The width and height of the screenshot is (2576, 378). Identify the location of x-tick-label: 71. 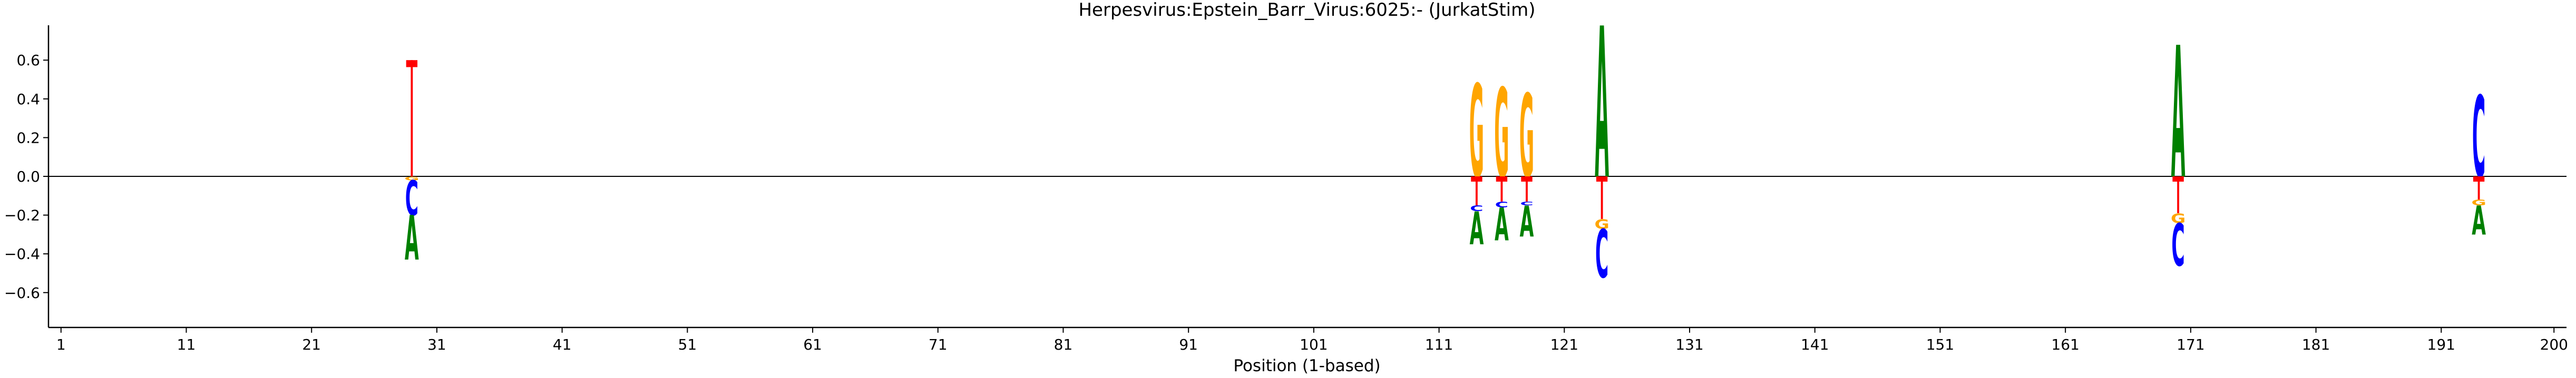
(938, 344).